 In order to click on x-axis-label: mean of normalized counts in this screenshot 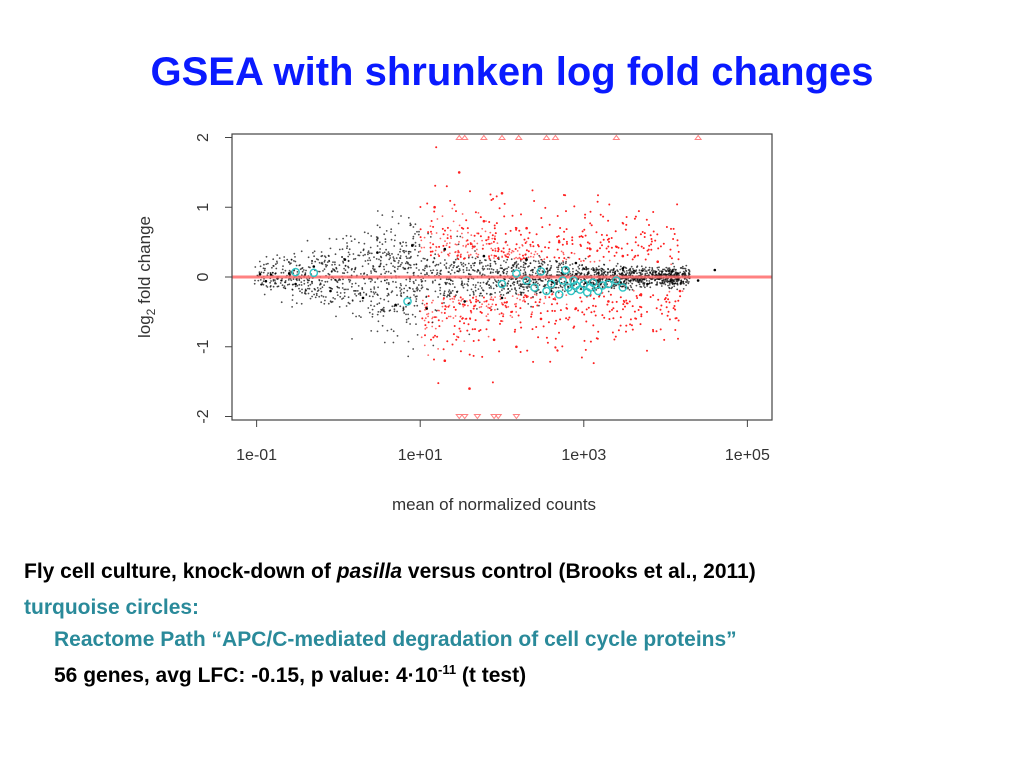, I will do `click(494, 504)`.